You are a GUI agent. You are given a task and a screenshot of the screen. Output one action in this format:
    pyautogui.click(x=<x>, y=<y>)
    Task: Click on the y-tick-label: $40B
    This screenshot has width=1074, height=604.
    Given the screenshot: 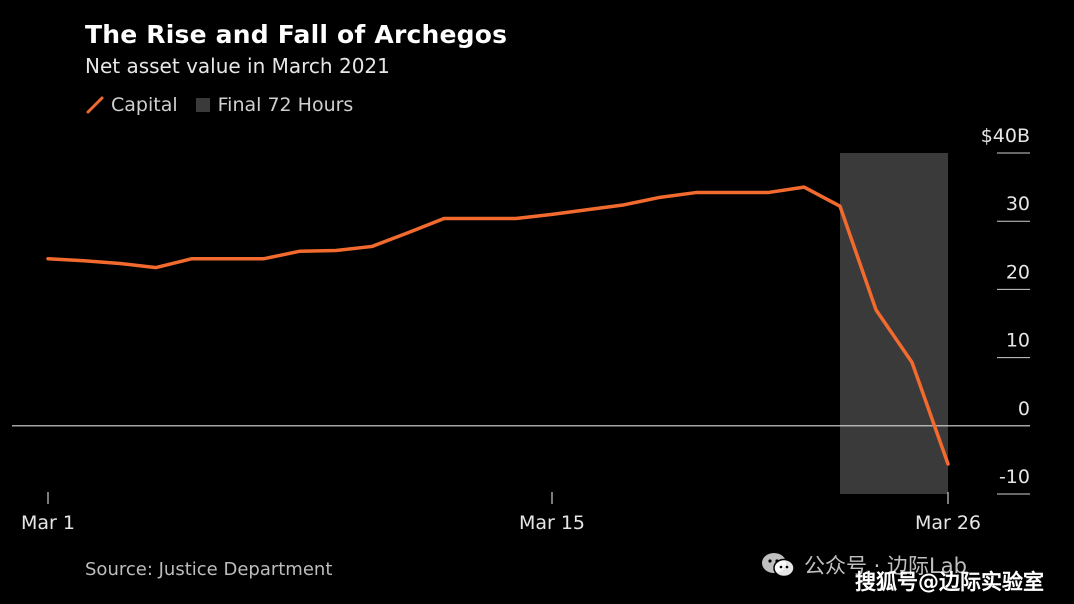 What is the action you would take?
    pyautogui.click(x=1005, y=136)
    